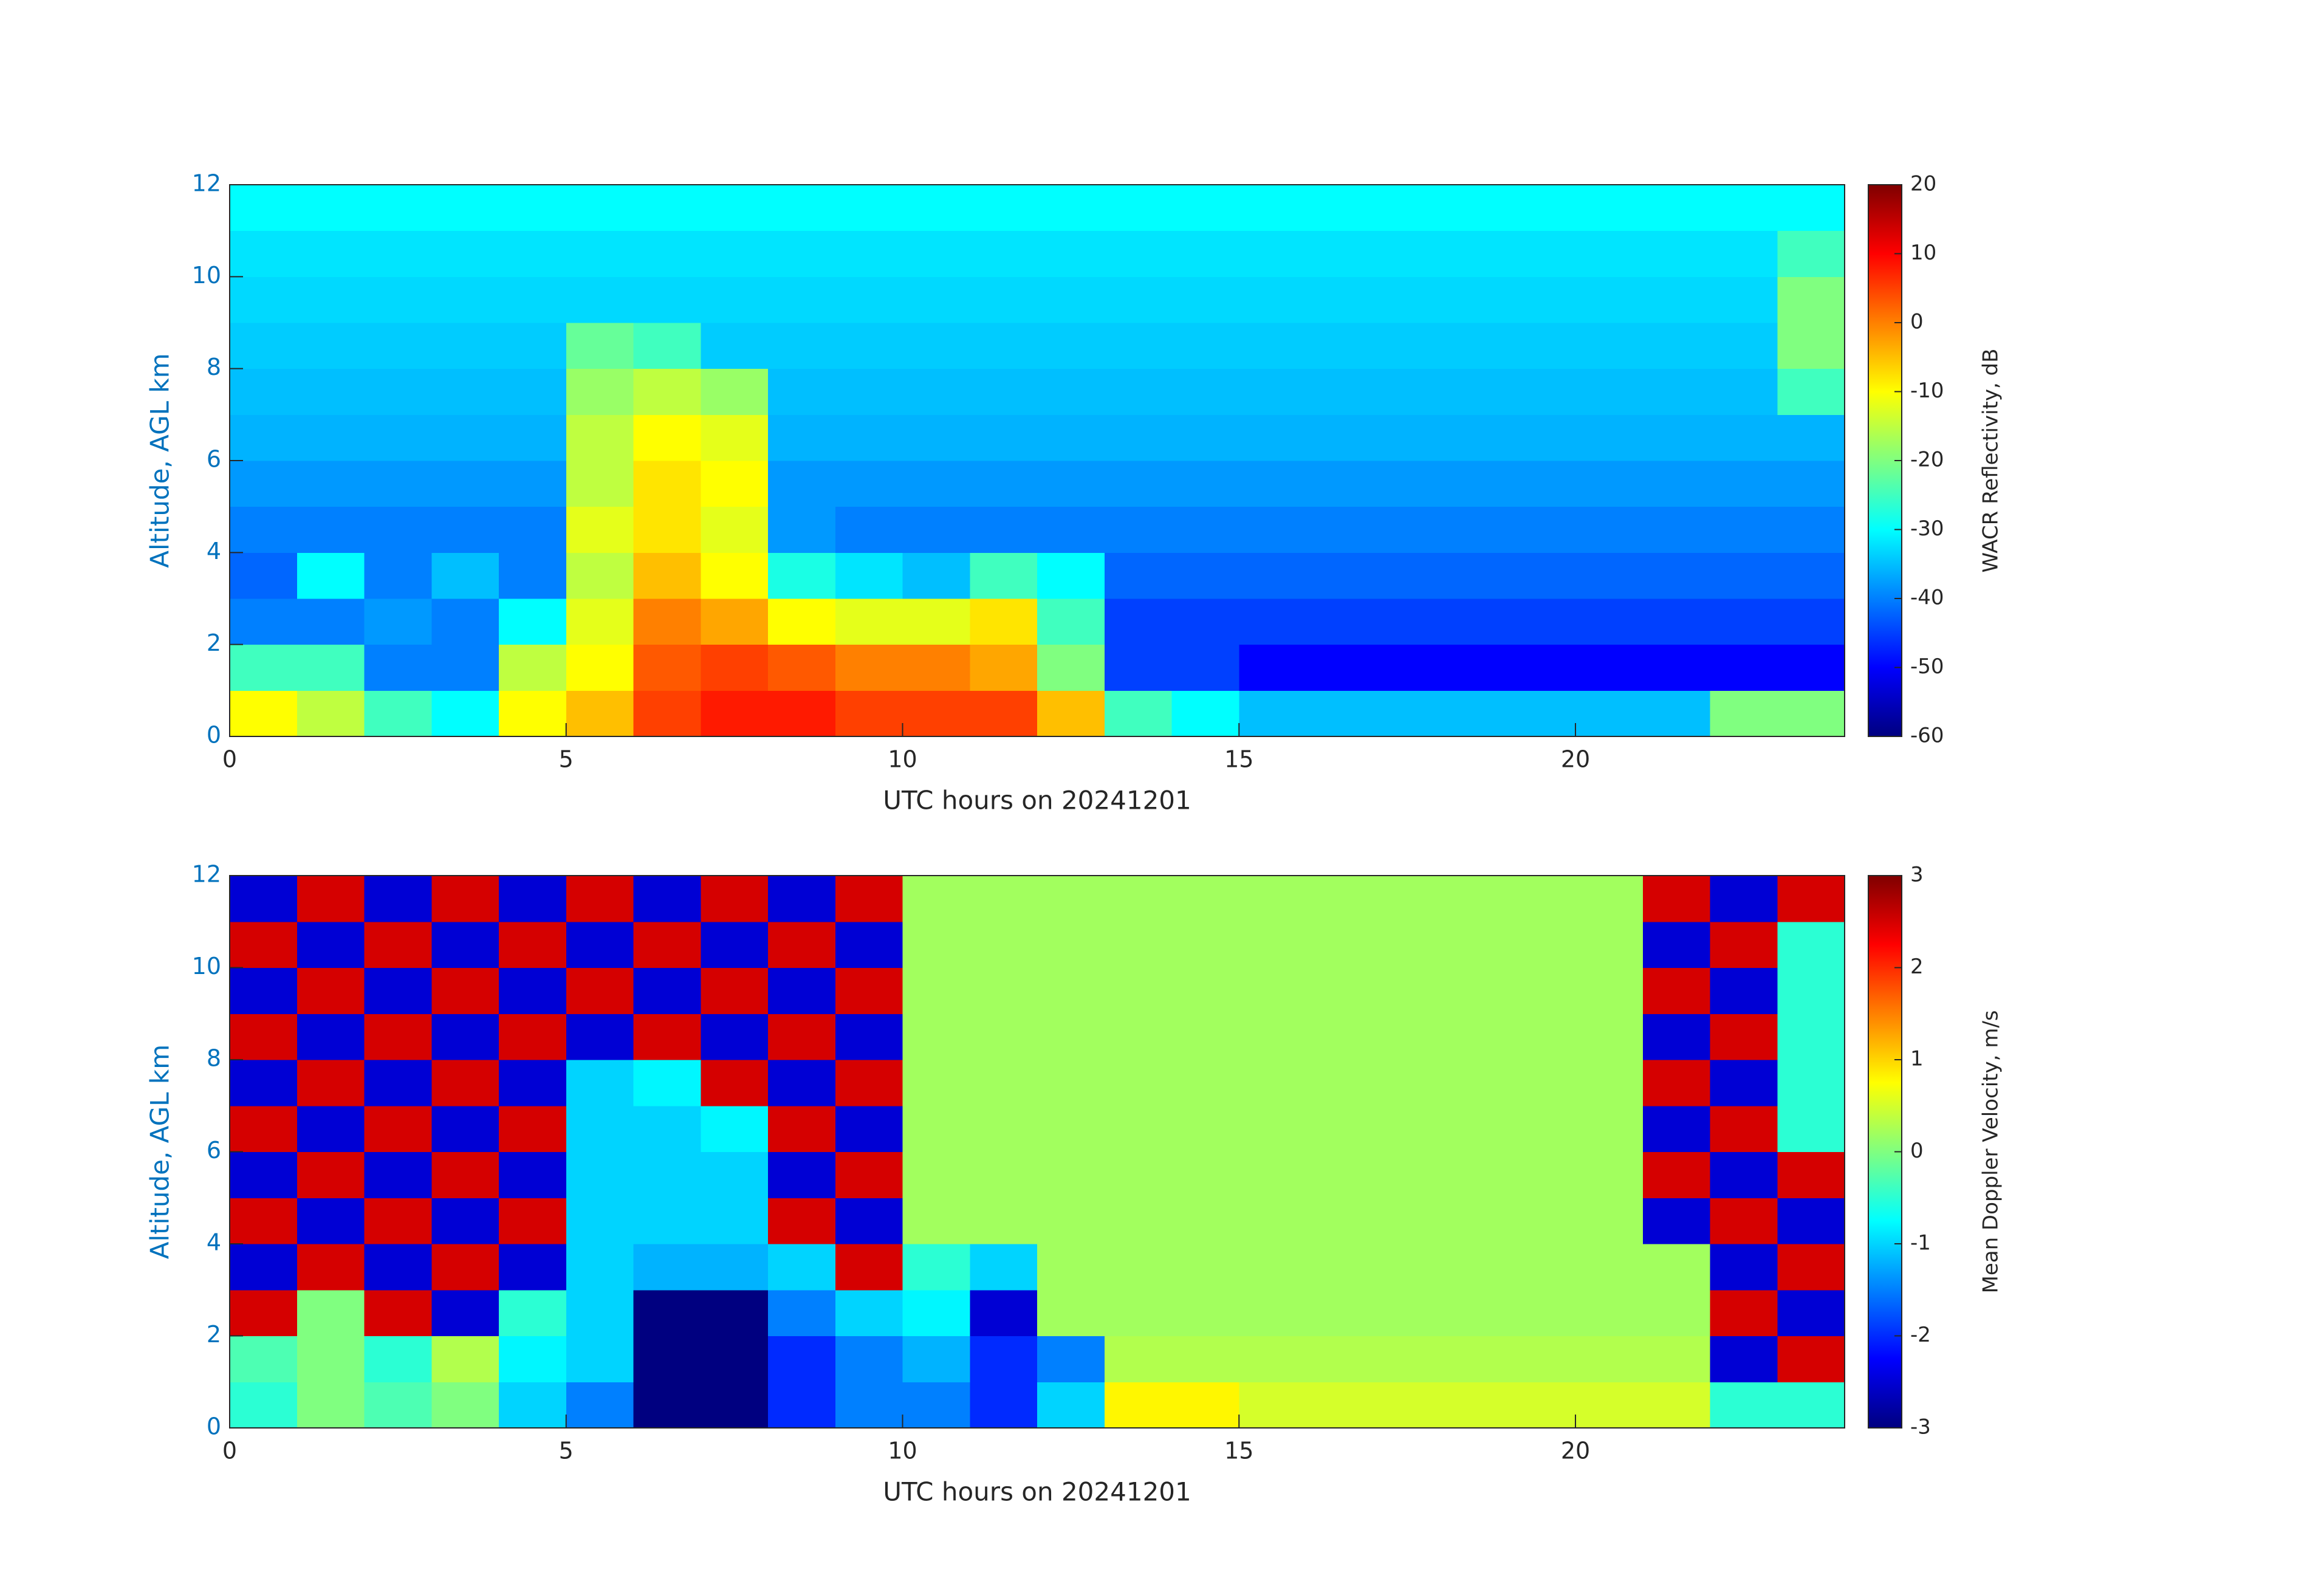 The image size is (2324, 1595). Describe the element at coordinates (1575, 759) in the screenshot. I see `x-tick-label: 20` at that location.